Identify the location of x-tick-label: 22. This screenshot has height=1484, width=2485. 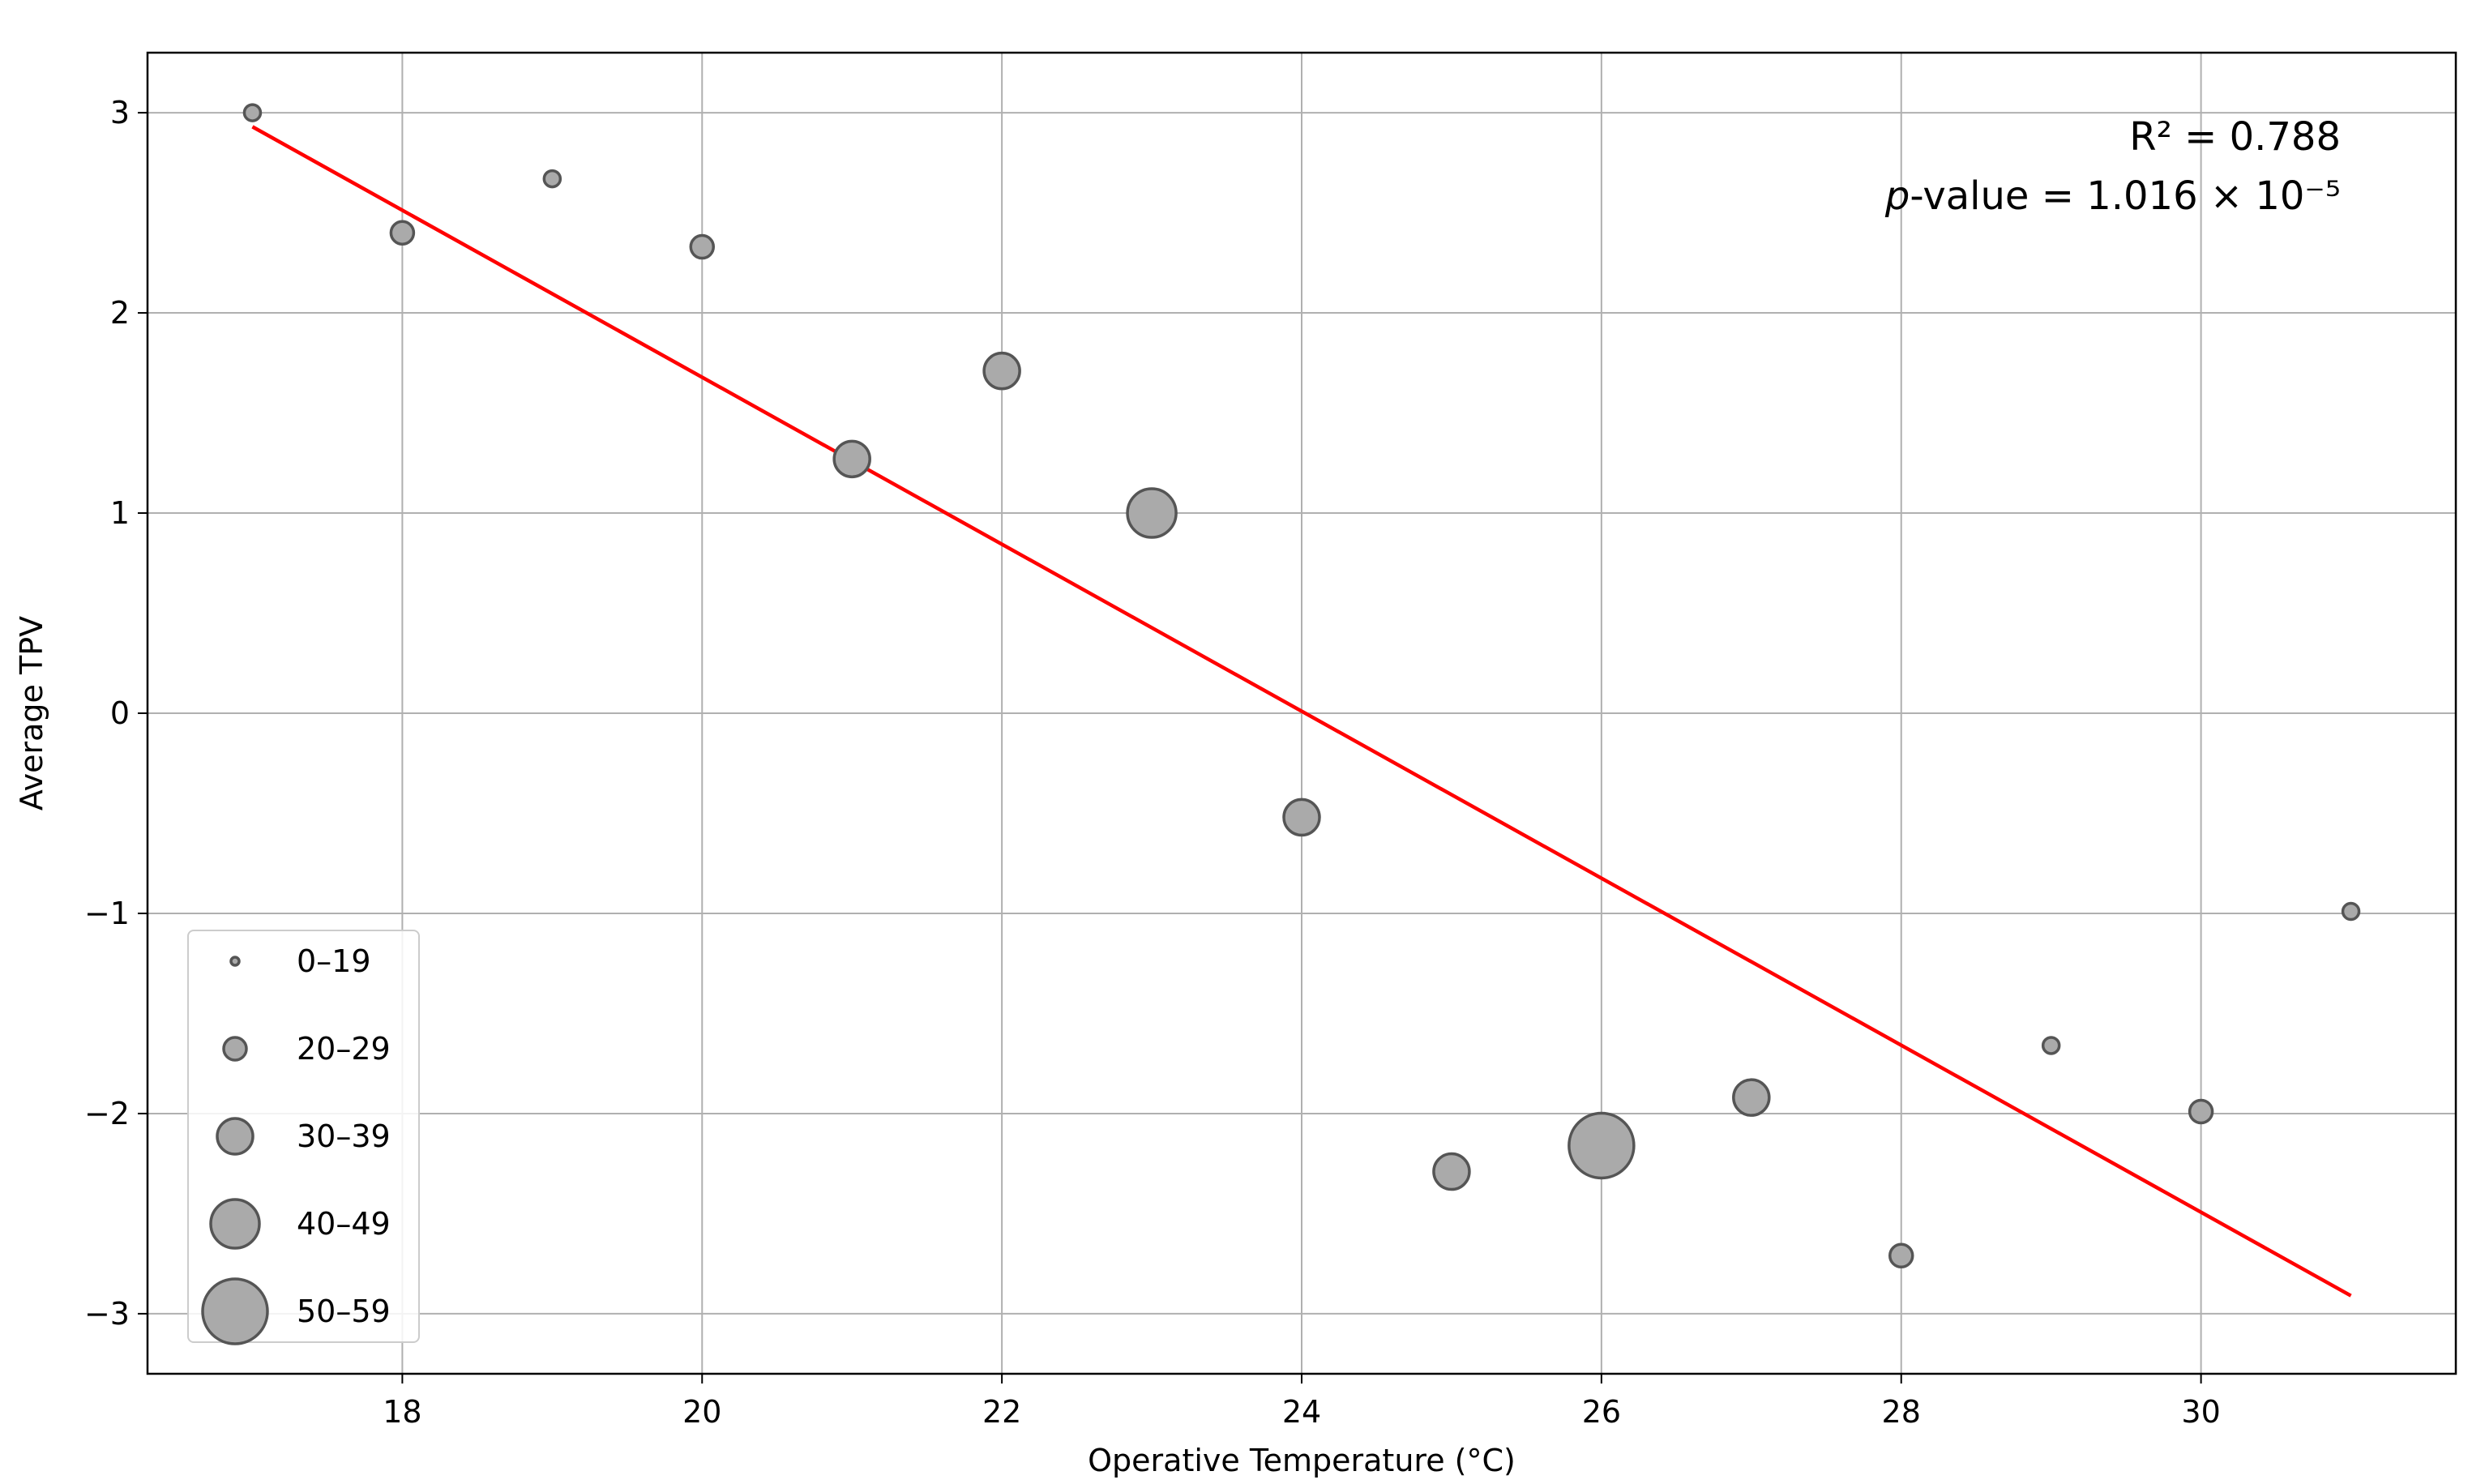
(1001, 1412).